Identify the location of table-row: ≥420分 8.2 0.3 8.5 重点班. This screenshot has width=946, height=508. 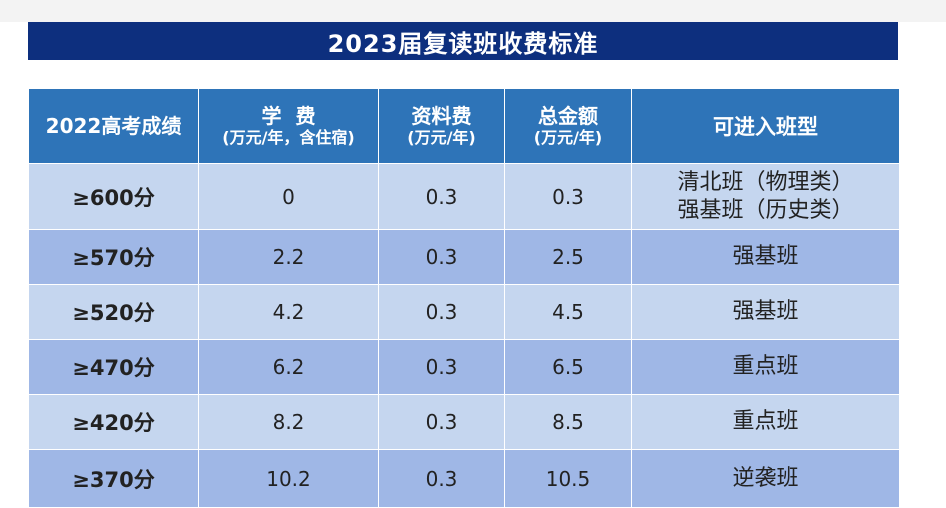
(464, 422).